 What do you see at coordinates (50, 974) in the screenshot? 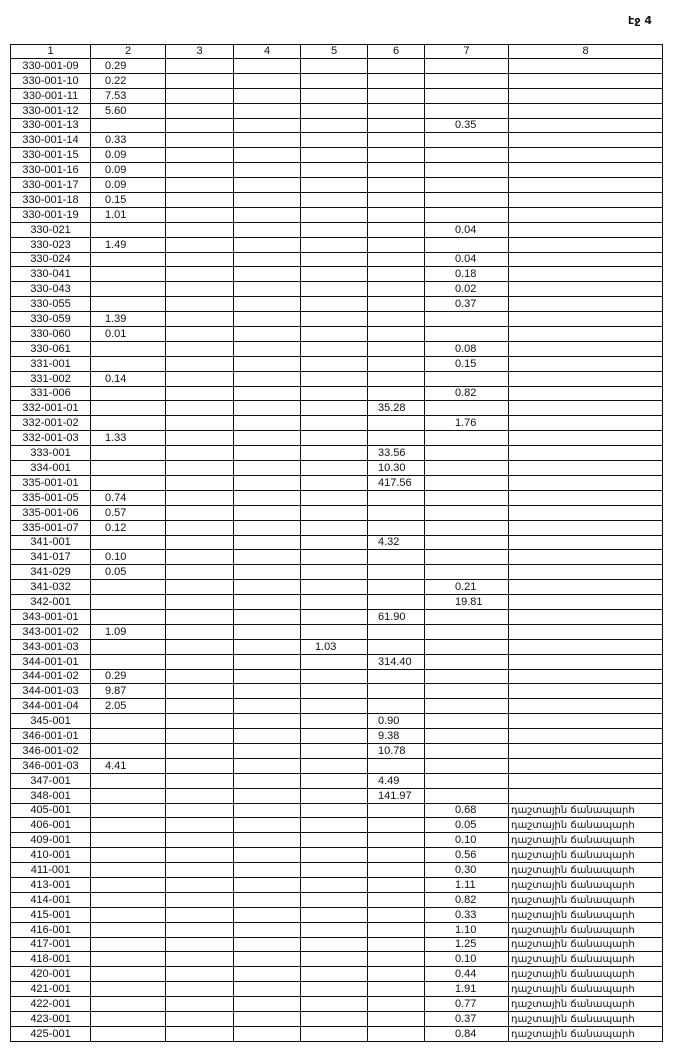
I see `parcel-code-cell: 420-001` at bounding box center [50, 974].